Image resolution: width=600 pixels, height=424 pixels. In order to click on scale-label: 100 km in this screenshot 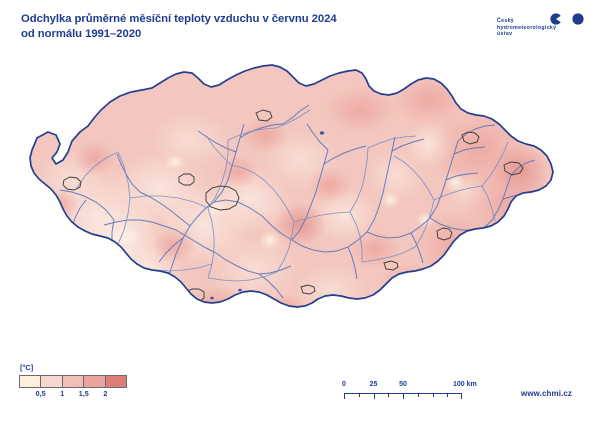, I will do `click(464, 384)`.